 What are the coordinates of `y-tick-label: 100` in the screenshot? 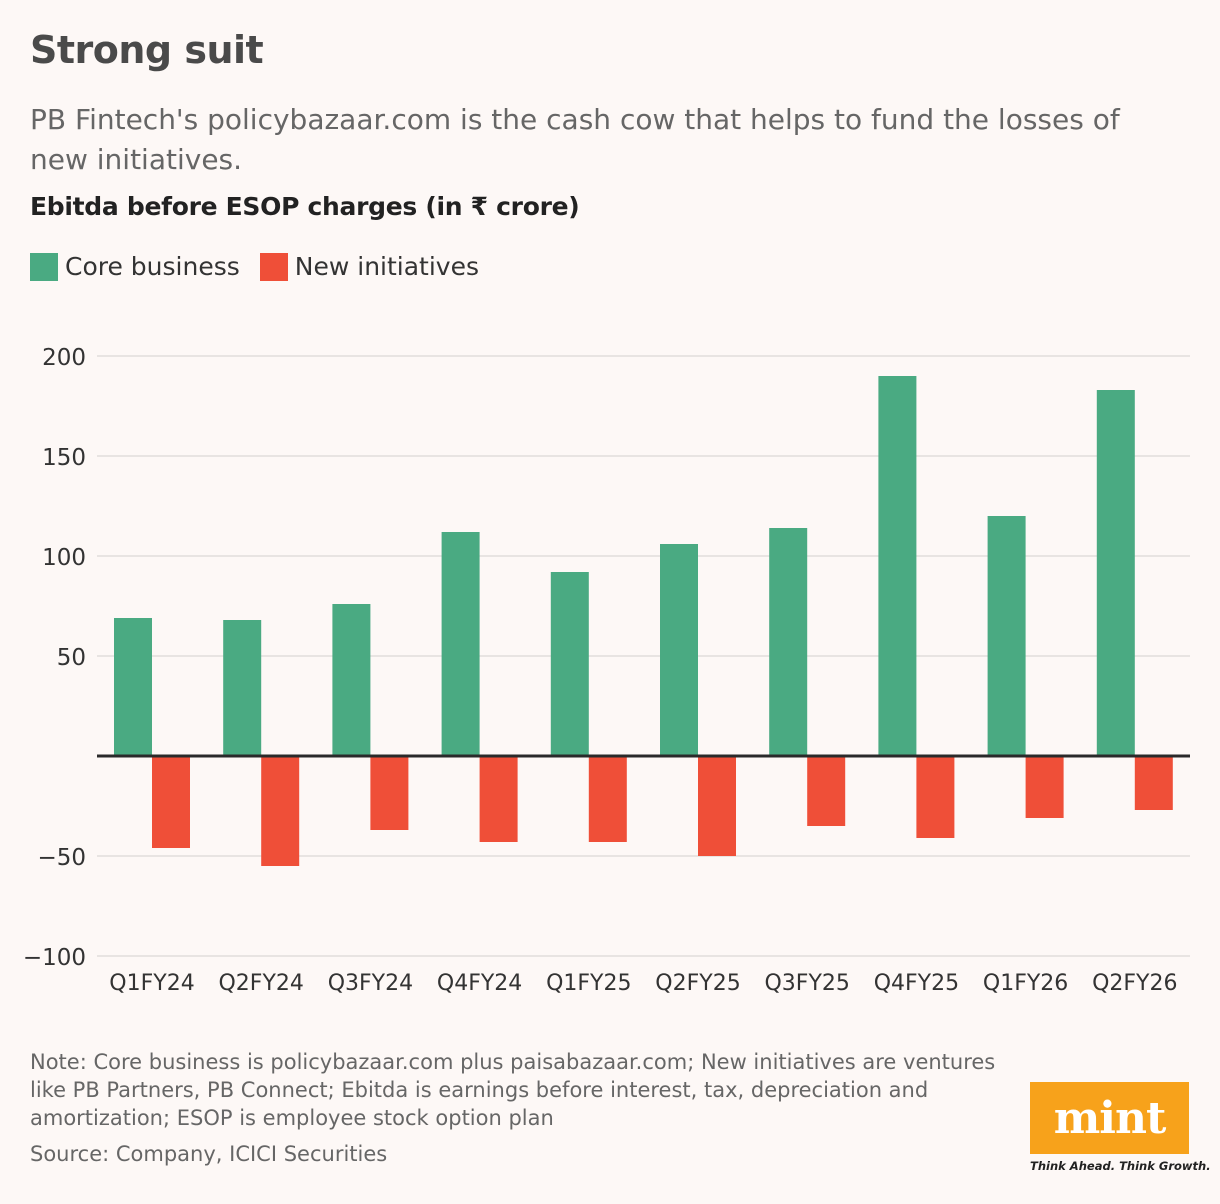 It's located at (64, 558).